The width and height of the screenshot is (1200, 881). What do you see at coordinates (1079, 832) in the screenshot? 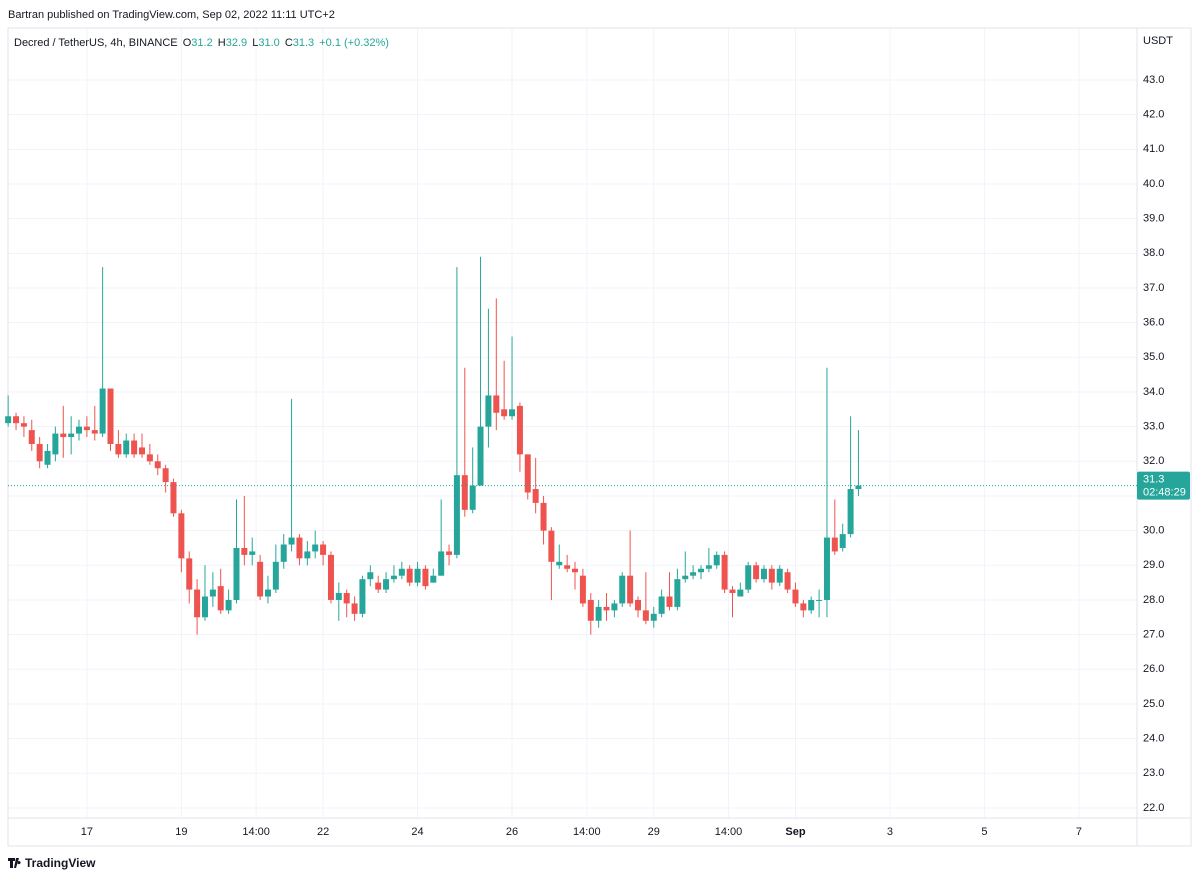
I see `x-tick-label: 7` at bounding box center [1079, 832].